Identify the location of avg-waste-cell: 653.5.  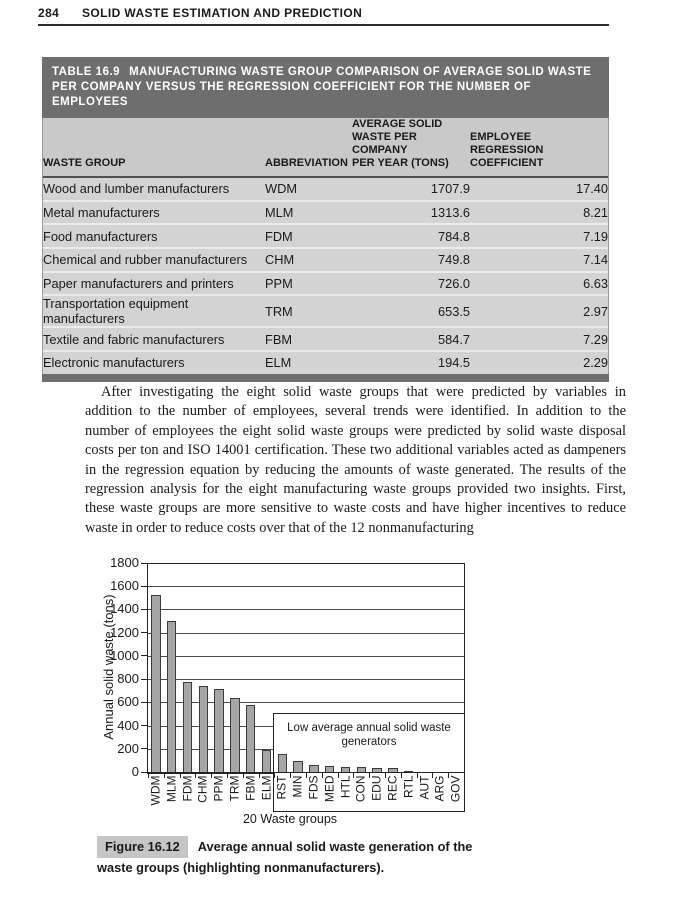
(411, 311).